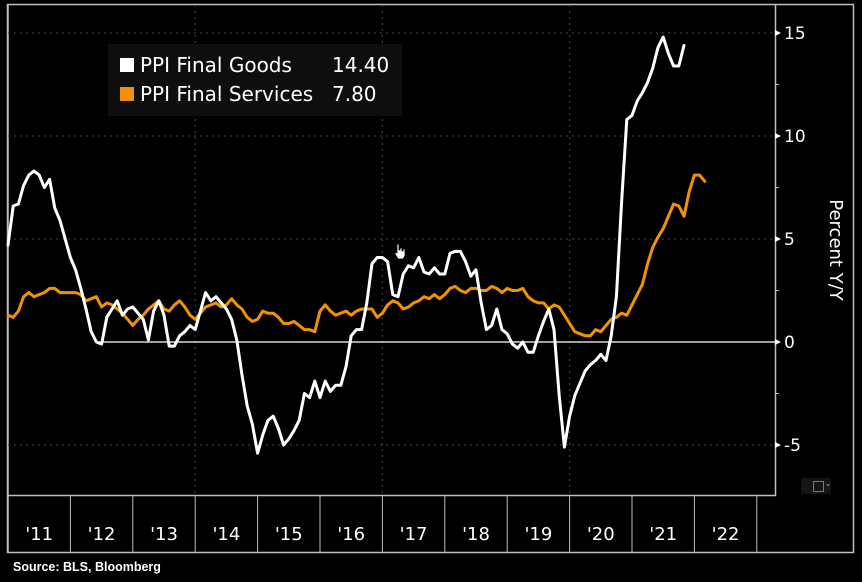 The height and width of the screenshot is (582, 862). Describe the element at coordinates (87, 567) in the screenshot. I see `source-note: Source: BLS, Bloomberg` at that location.